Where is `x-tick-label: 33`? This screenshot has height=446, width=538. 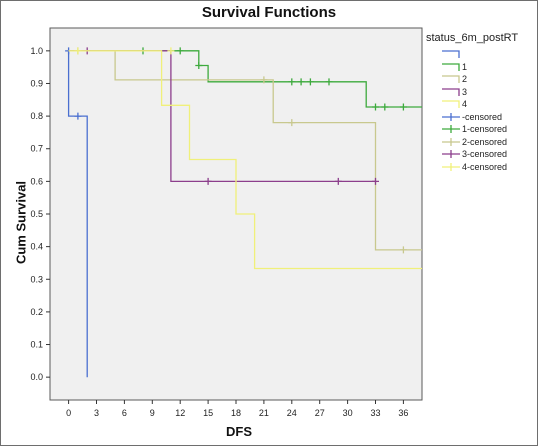 x-tick-label: 33 is located at coordinates (375, 413).